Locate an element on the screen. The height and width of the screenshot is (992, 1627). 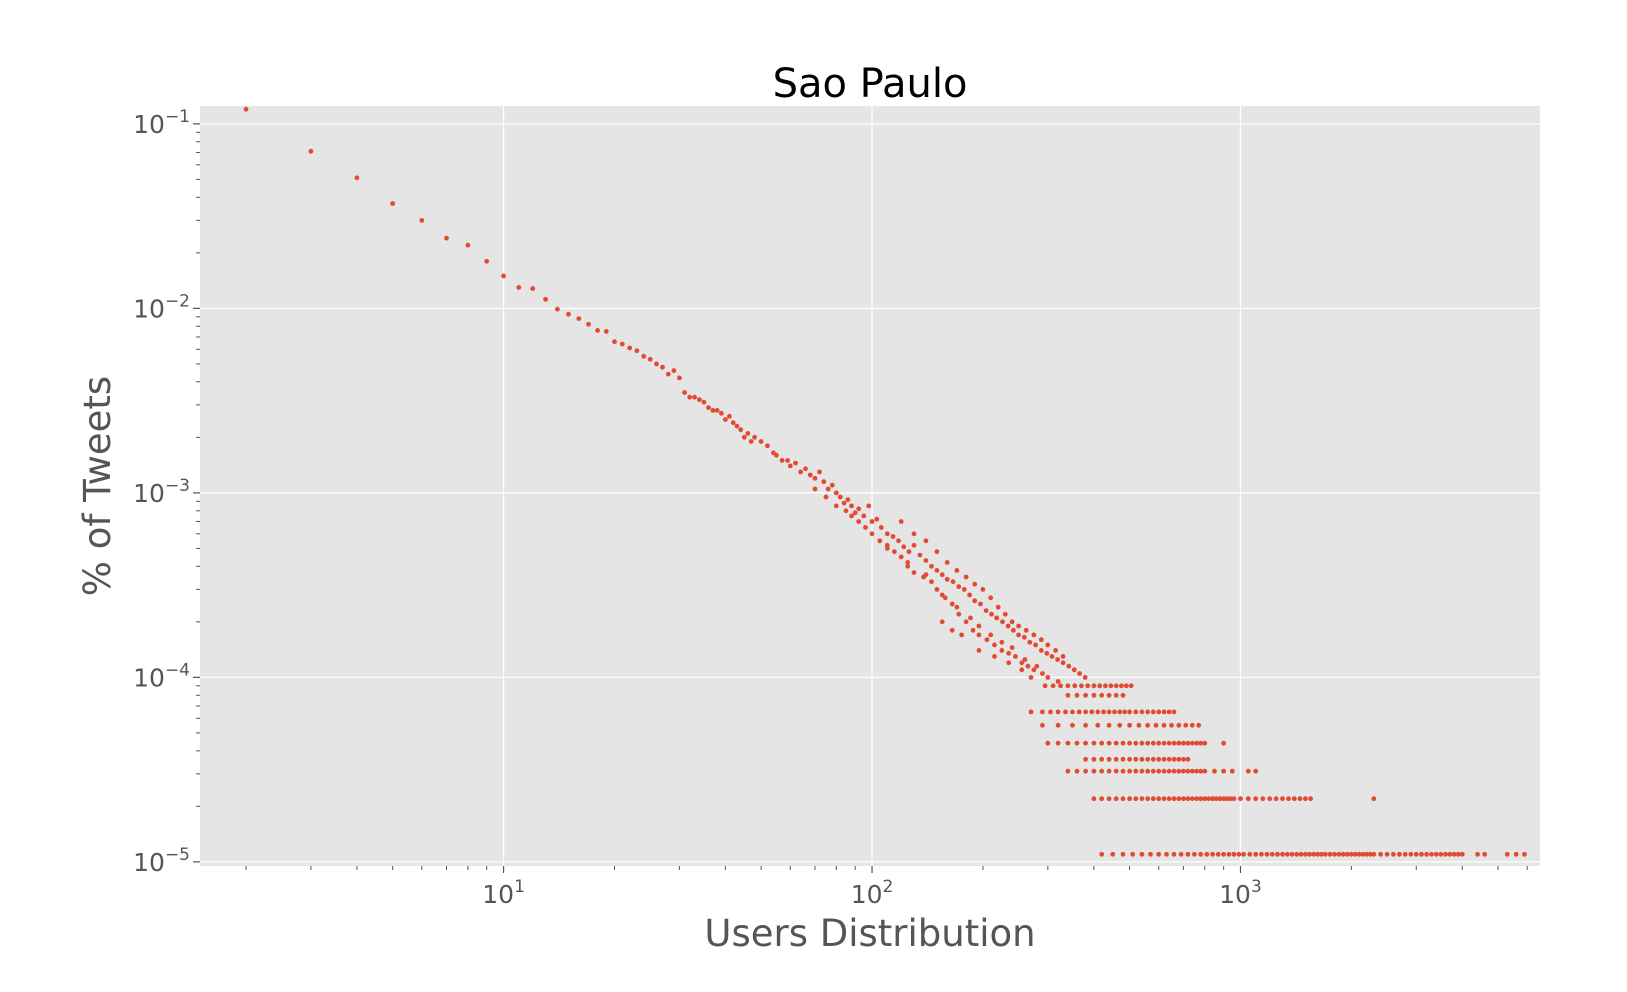
y-tick-label: 10⁻¹ is located at coordinates (161, 123).